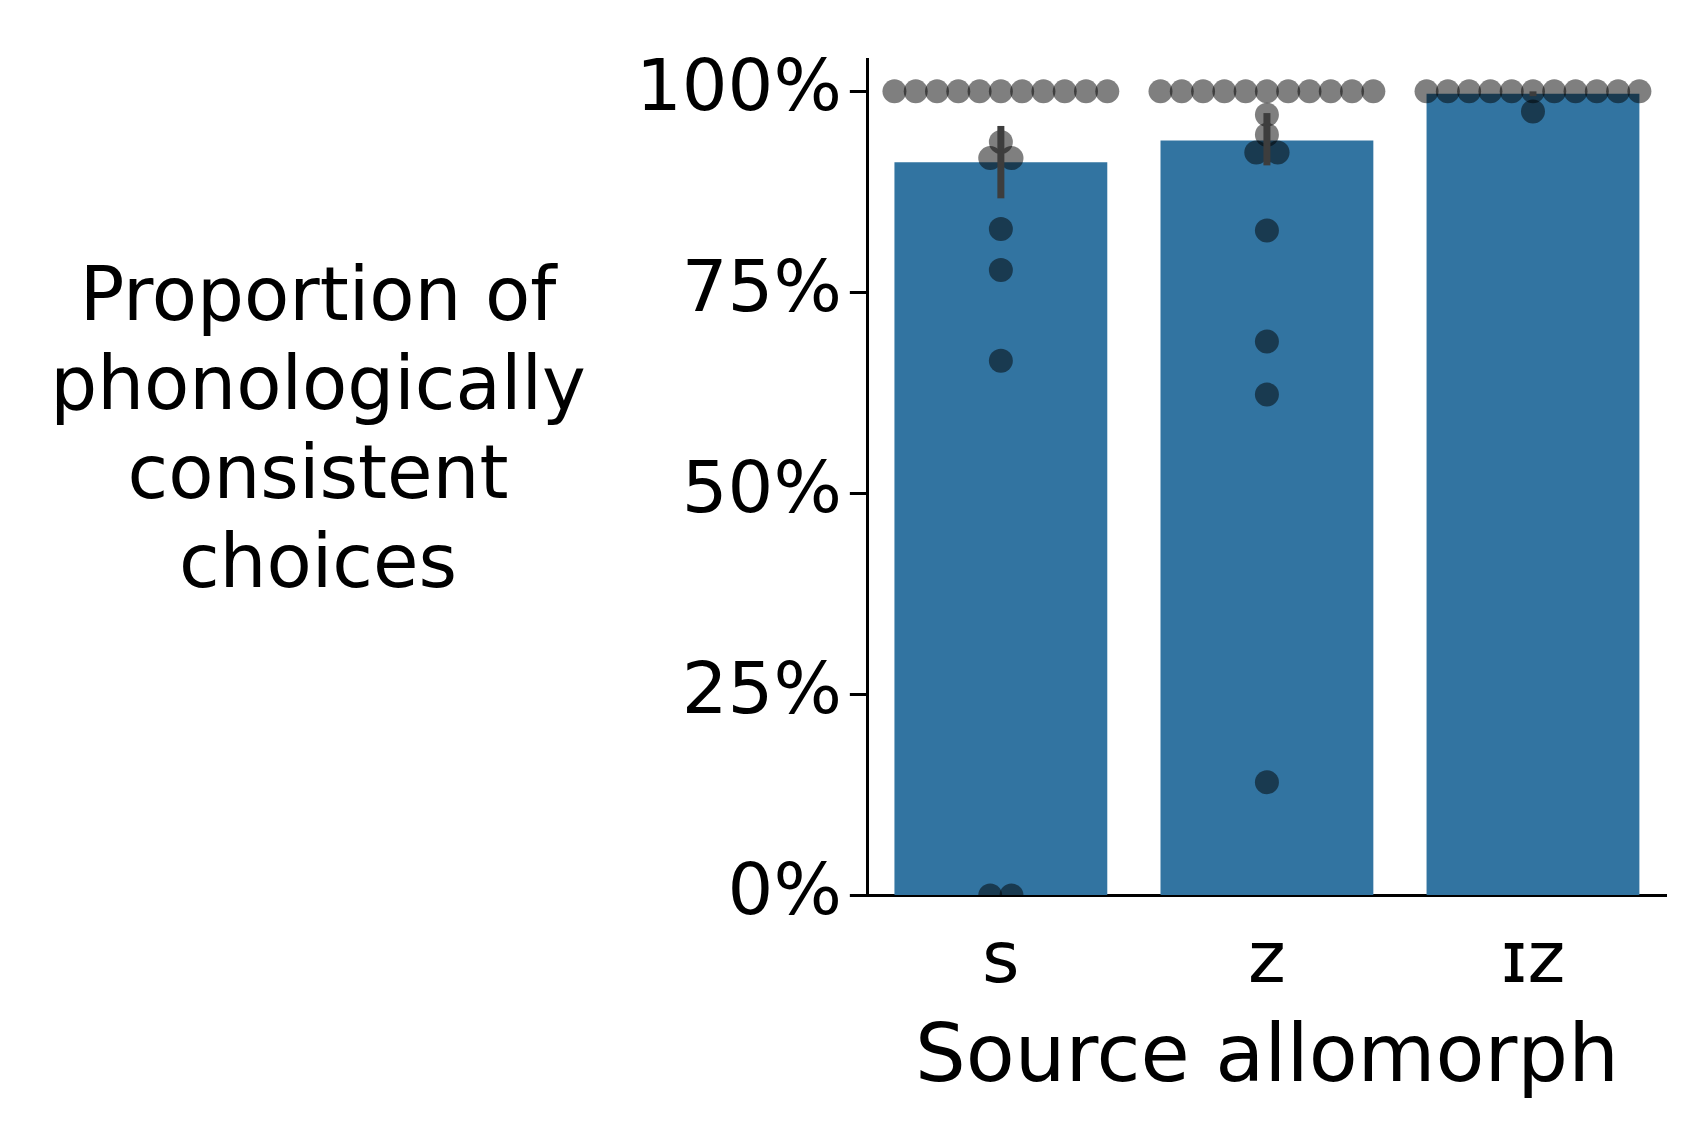  I want to click on y-tick-label: 0%, so click(784, 889).